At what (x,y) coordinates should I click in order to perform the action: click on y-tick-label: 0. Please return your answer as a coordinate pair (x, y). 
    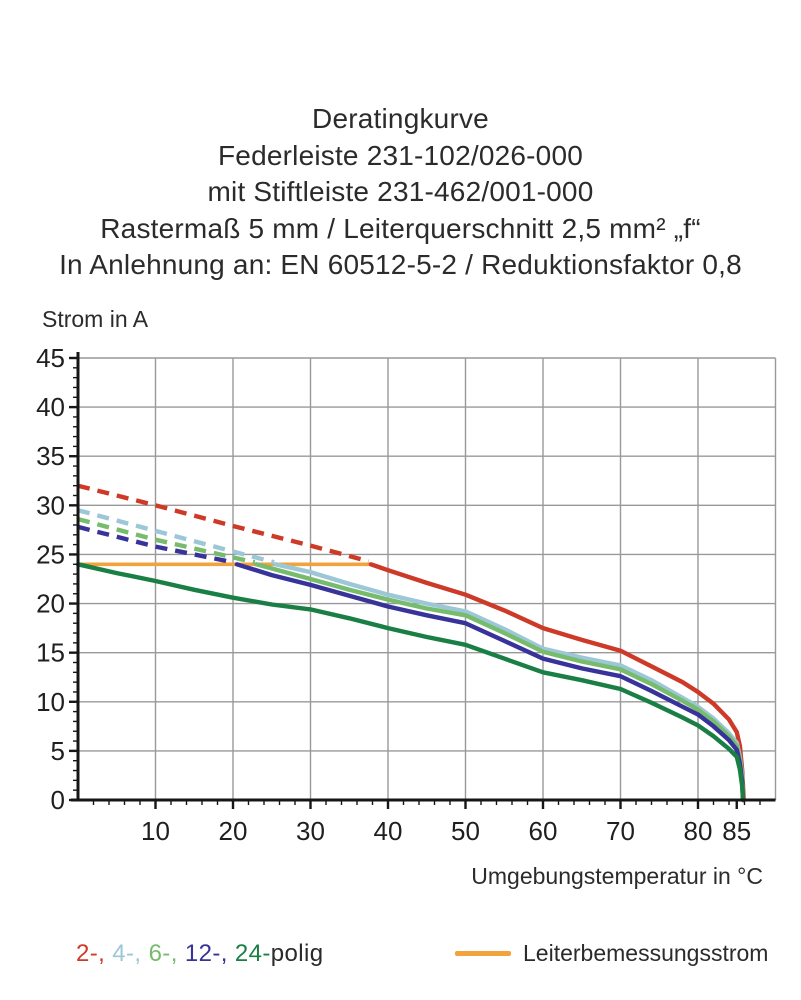
    Looking at the image, I should click on (58, 800).